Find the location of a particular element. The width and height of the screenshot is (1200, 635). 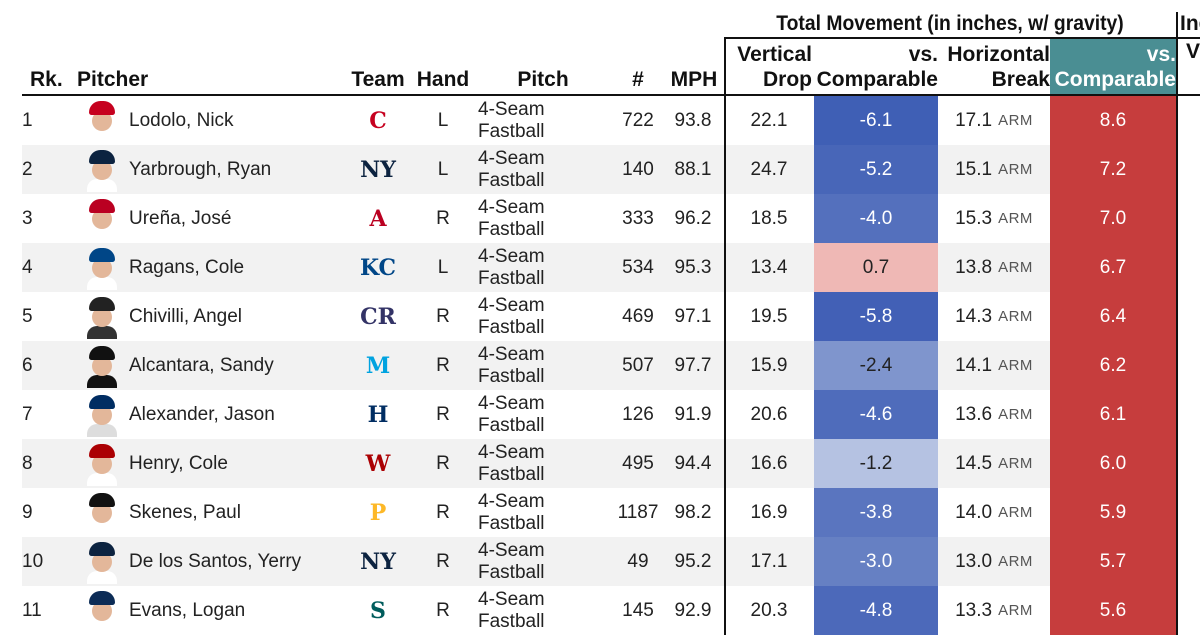

col-header-team: Team is located at coordinates (378, 79).